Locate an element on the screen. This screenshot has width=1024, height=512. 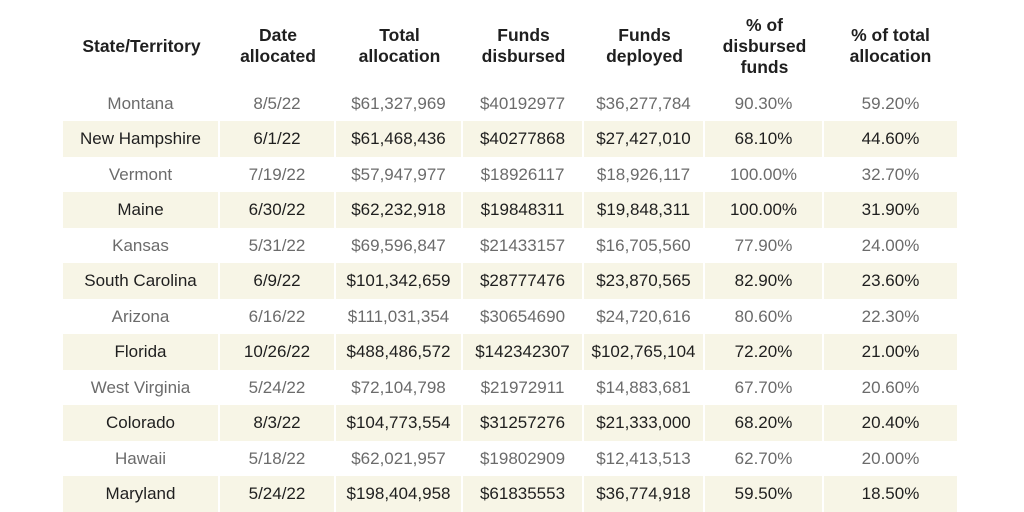
cell-pct-disbursed: 72.20% is located at coordinates (764, 352).